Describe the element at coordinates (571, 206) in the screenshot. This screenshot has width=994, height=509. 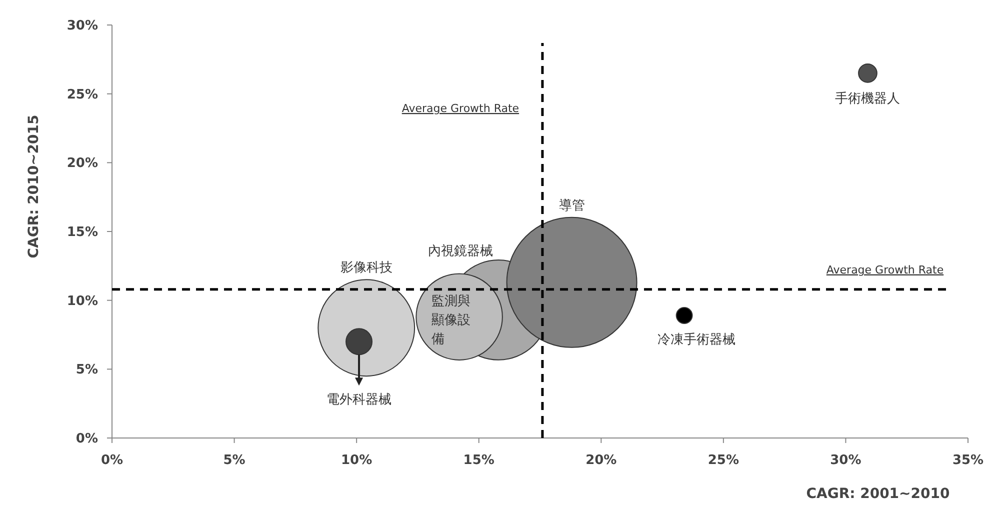
I see `series-label: 導管` at that location.